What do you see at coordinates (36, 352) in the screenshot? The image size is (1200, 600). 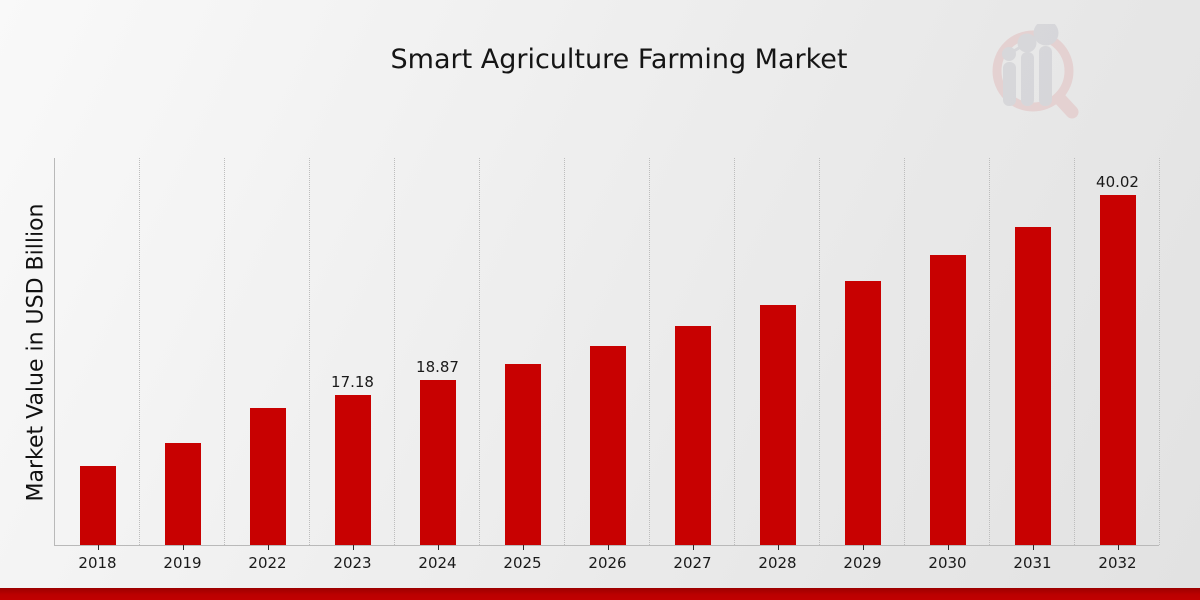 I see `y-axis-label: Market Value in USD Billion` at bounding box center [36, 352].